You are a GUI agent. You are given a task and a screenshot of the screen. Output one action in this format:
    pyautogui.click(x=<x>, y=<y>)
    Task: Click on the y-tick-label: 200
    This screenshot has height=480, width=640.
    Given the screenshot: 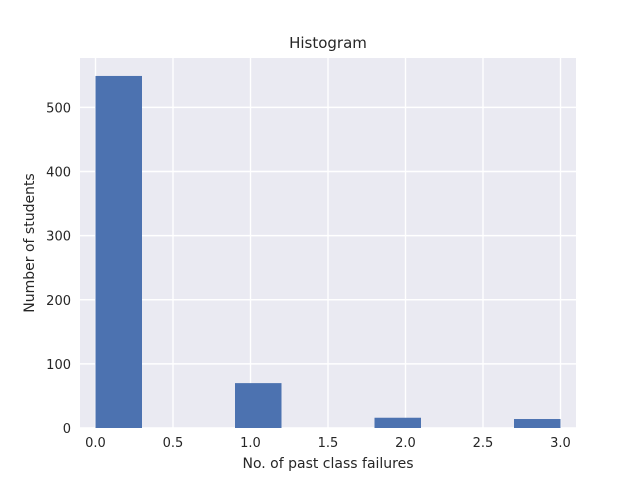 What is the action you would take?
    pyautogui.click(x=58, y=301)
    